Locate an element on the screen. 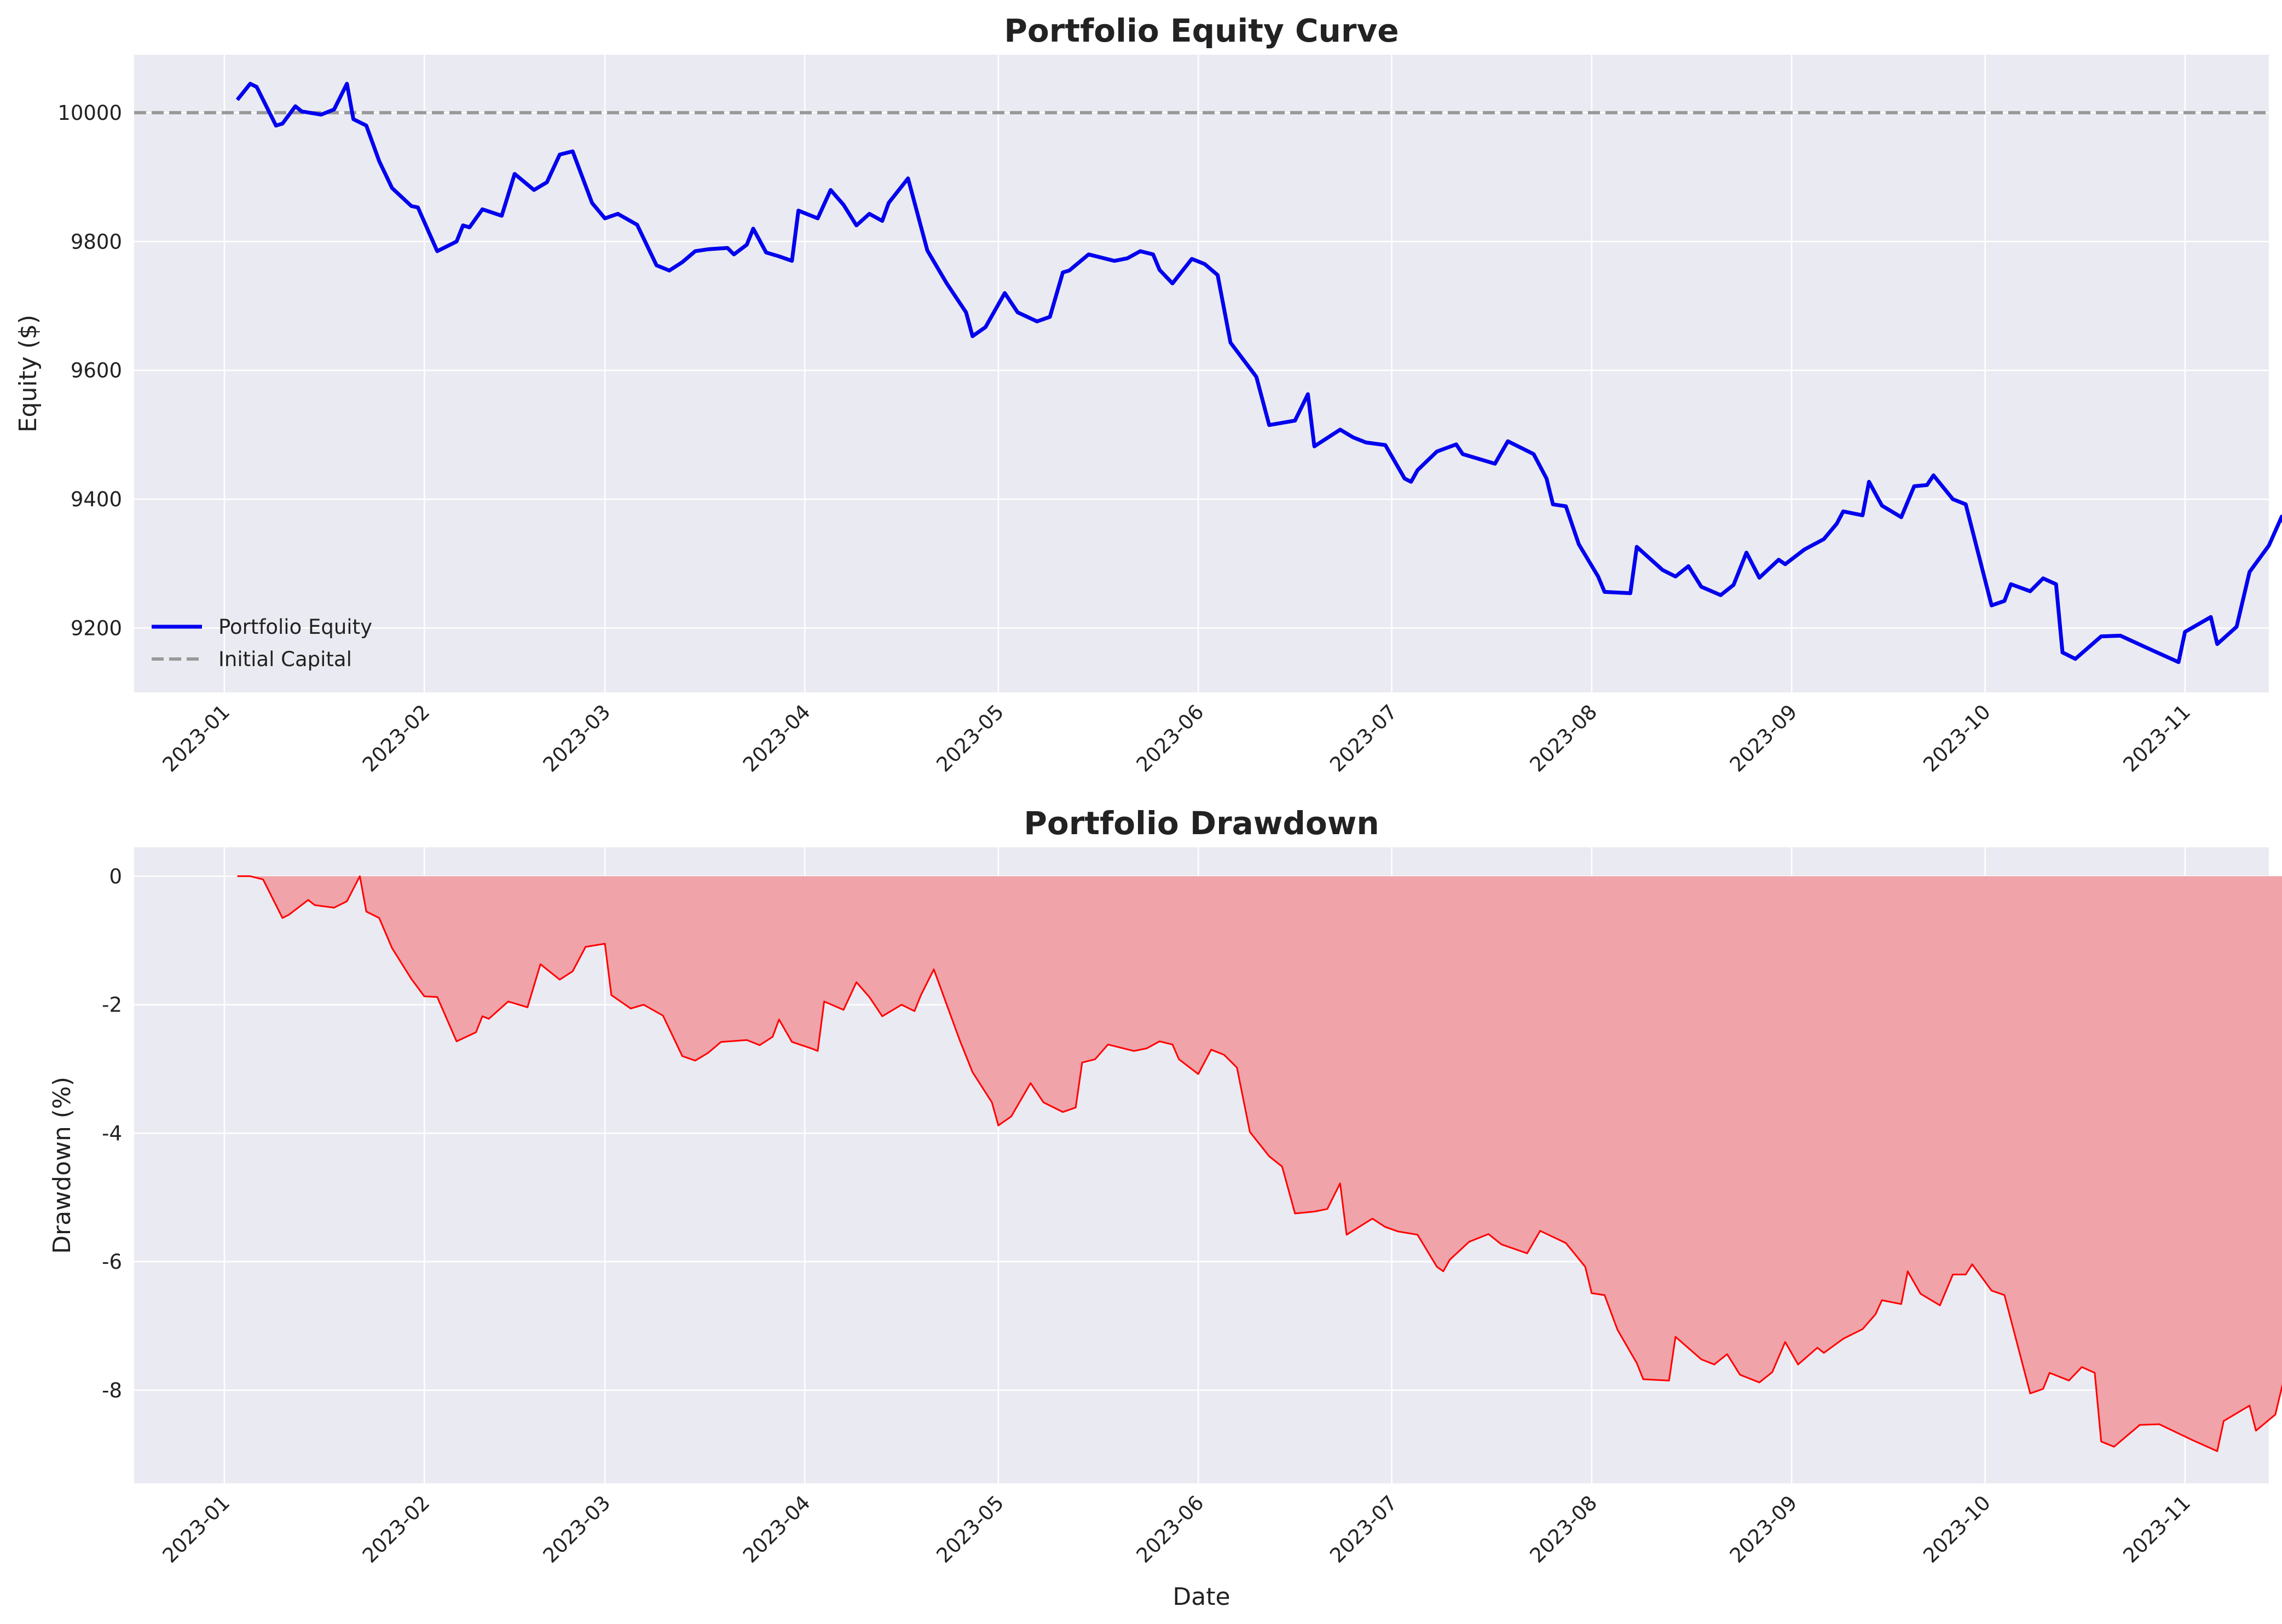 The width and height of the screenshot is (2282, 1624). equity-chart-title: Portfolio Equity Curve is located at coordinates (1201, 30).